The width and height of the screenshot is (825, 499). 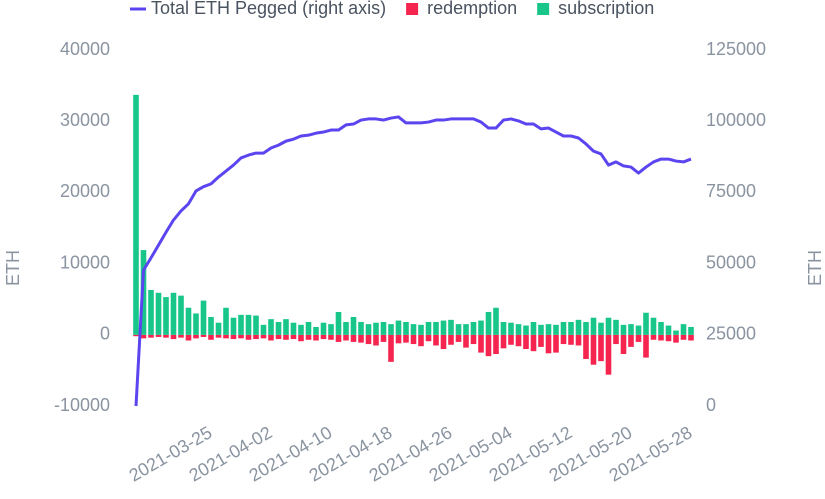 I want to click on y2-axis-label: ETH, so click(x=815, y=268).